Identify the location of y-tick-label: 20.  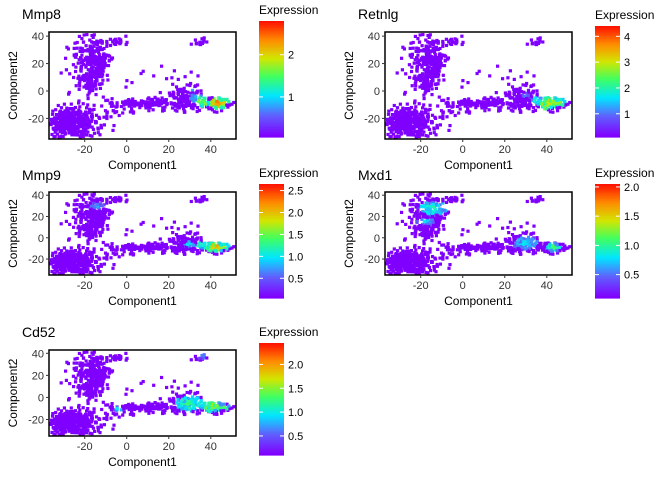
(38, 65).